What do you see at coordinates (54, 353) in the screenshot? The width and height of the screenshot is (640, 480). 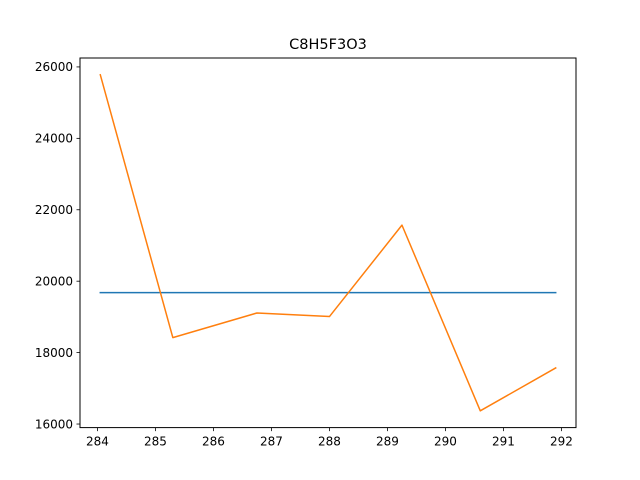 I see `y-tick-label: 18000` at bounding box center [54, 353].